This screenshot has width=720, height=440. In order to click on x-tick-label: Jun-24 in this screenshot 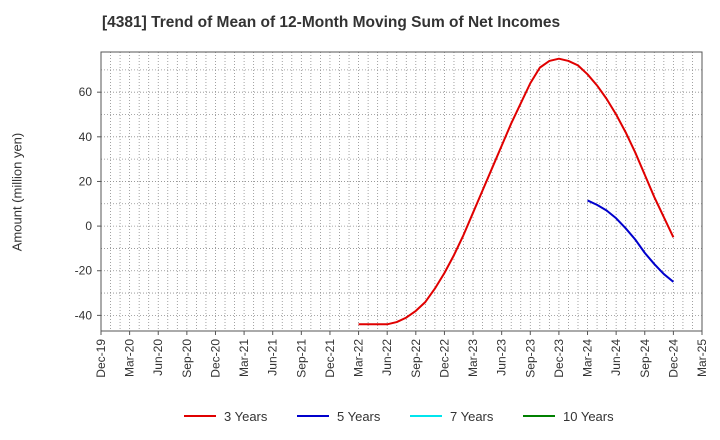, I will do `click(616, 357)`.